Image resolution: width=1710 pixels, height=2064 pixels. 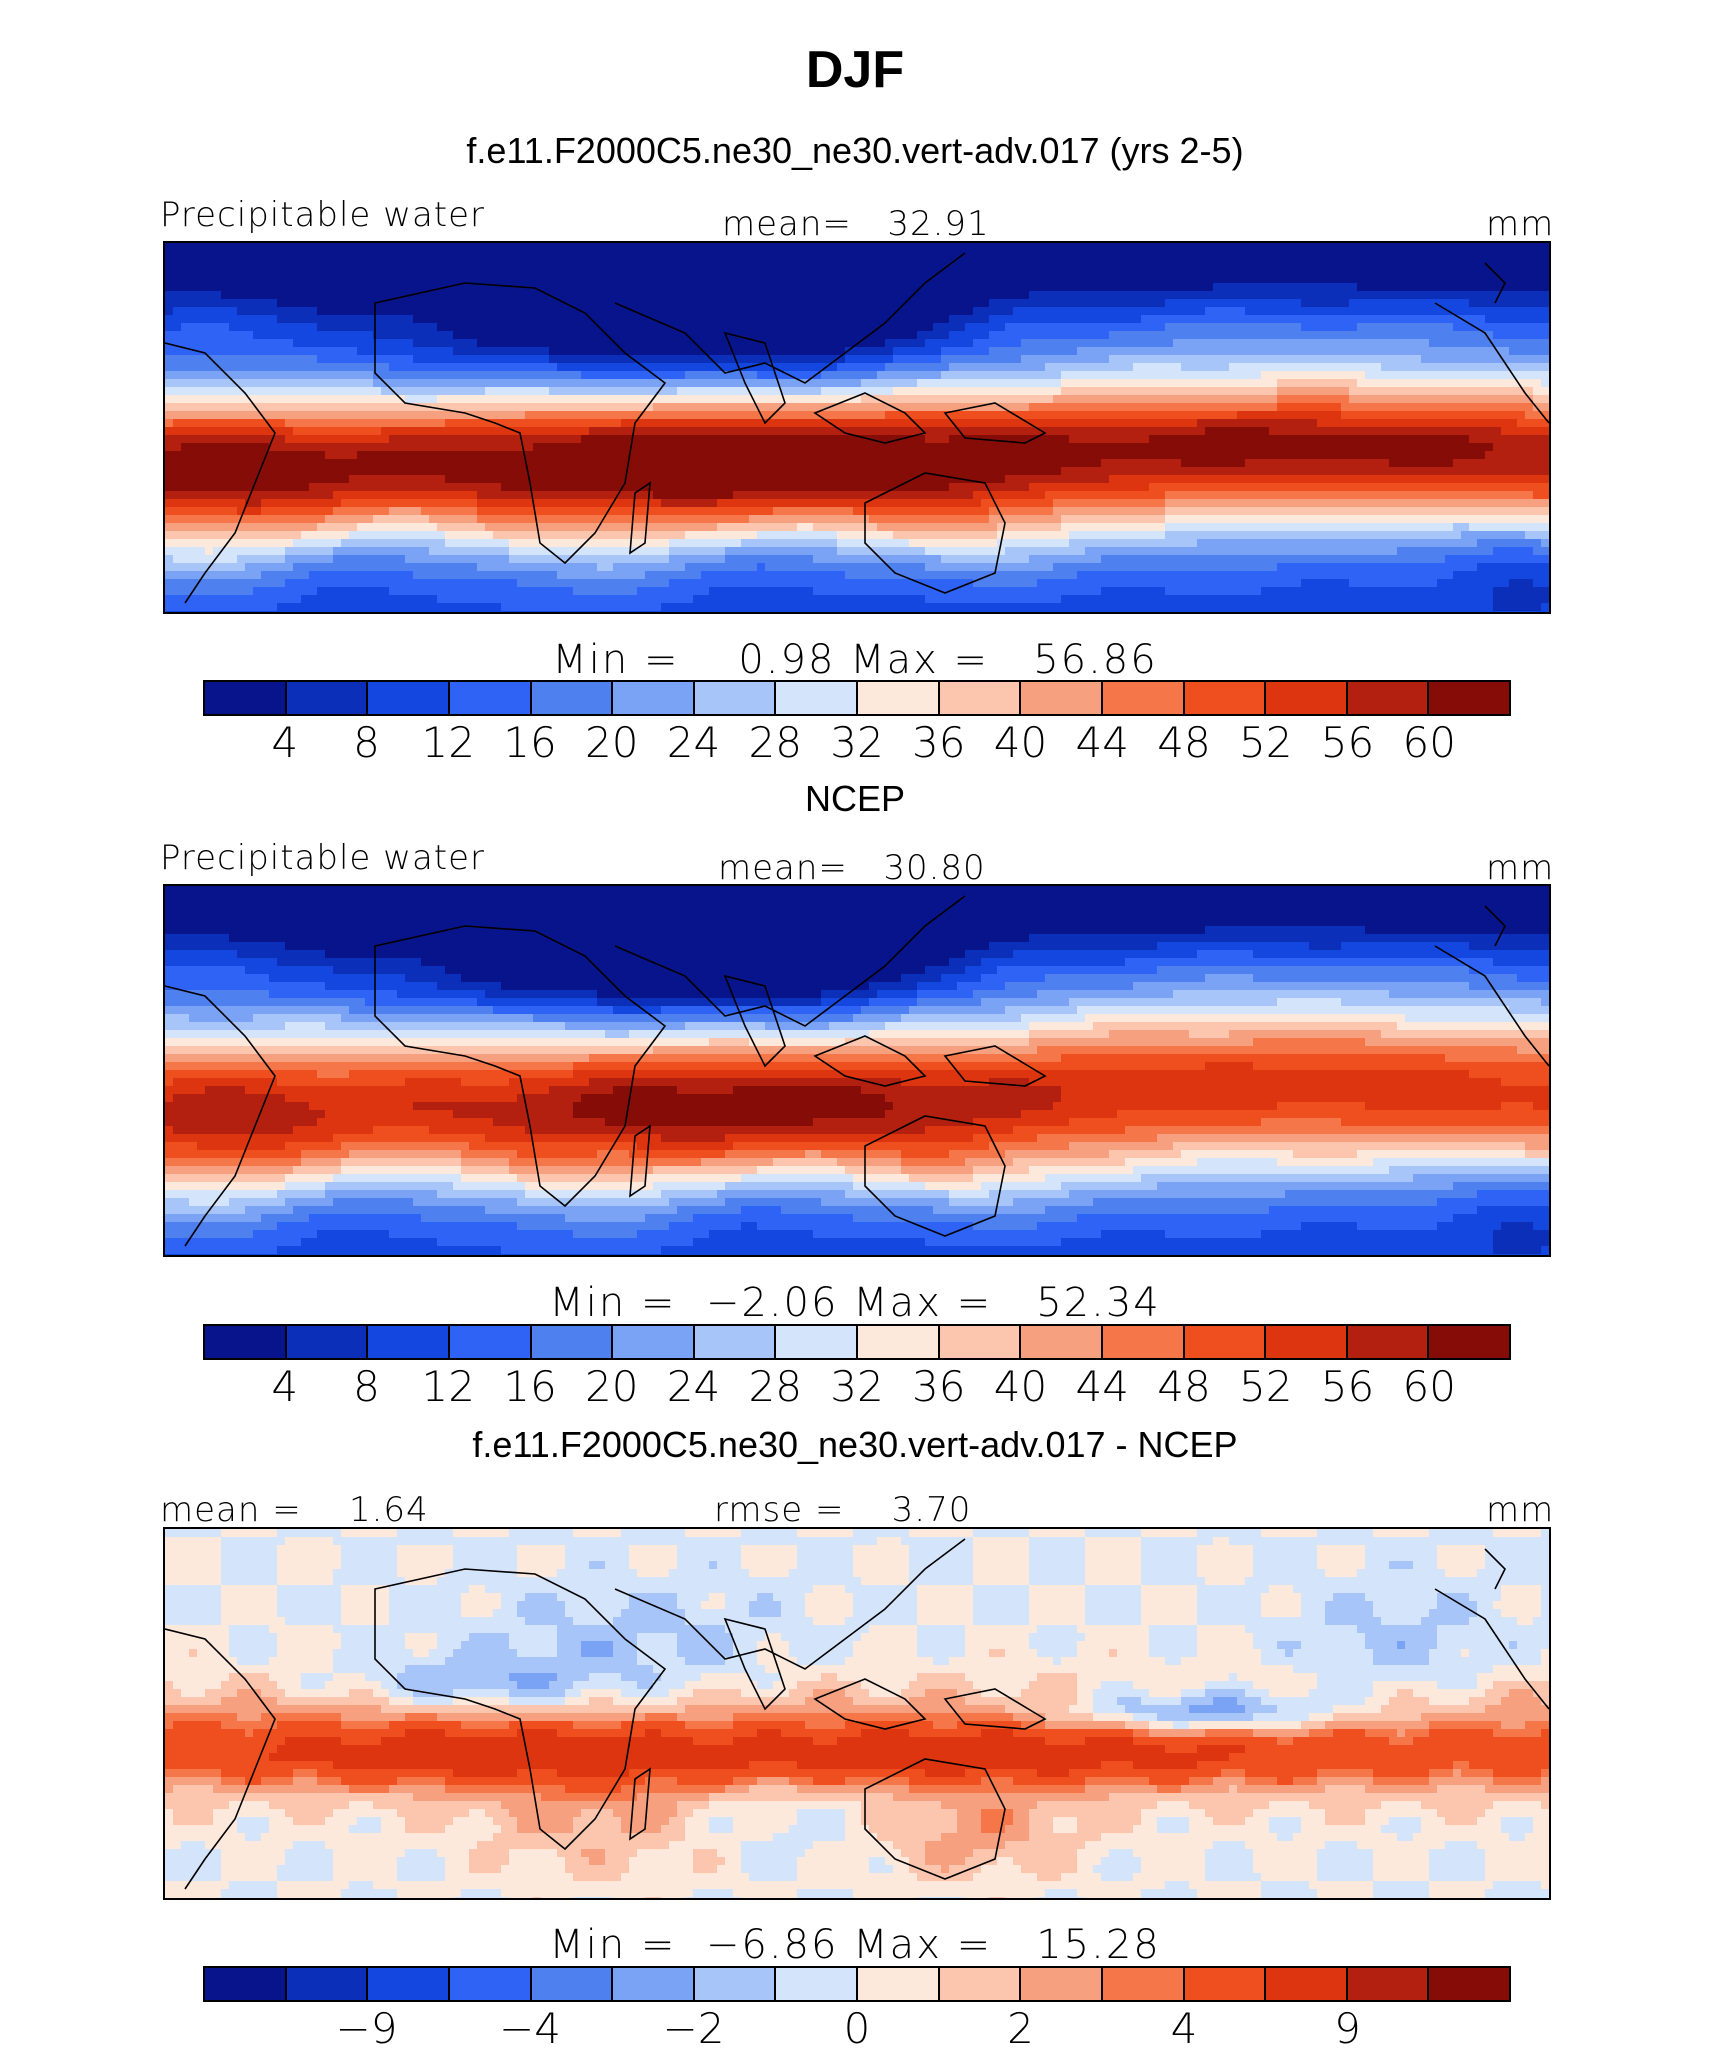 What do you see at coordinates (448, 1386) in the screenshot?
I see `colorbar-tick-label: 12` at bounding box center [448, 1386].